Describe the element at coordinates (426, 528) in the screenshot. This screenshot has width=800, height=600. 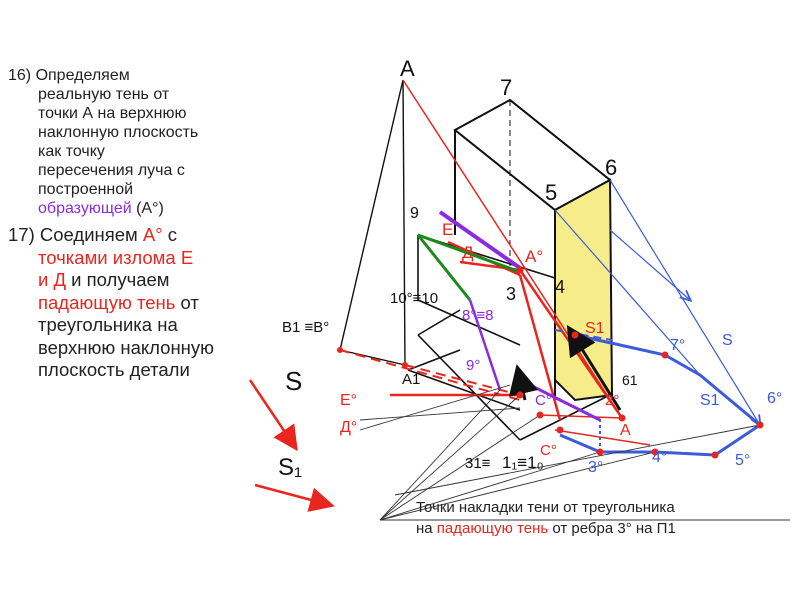
I see `footer-part: на` at that location.